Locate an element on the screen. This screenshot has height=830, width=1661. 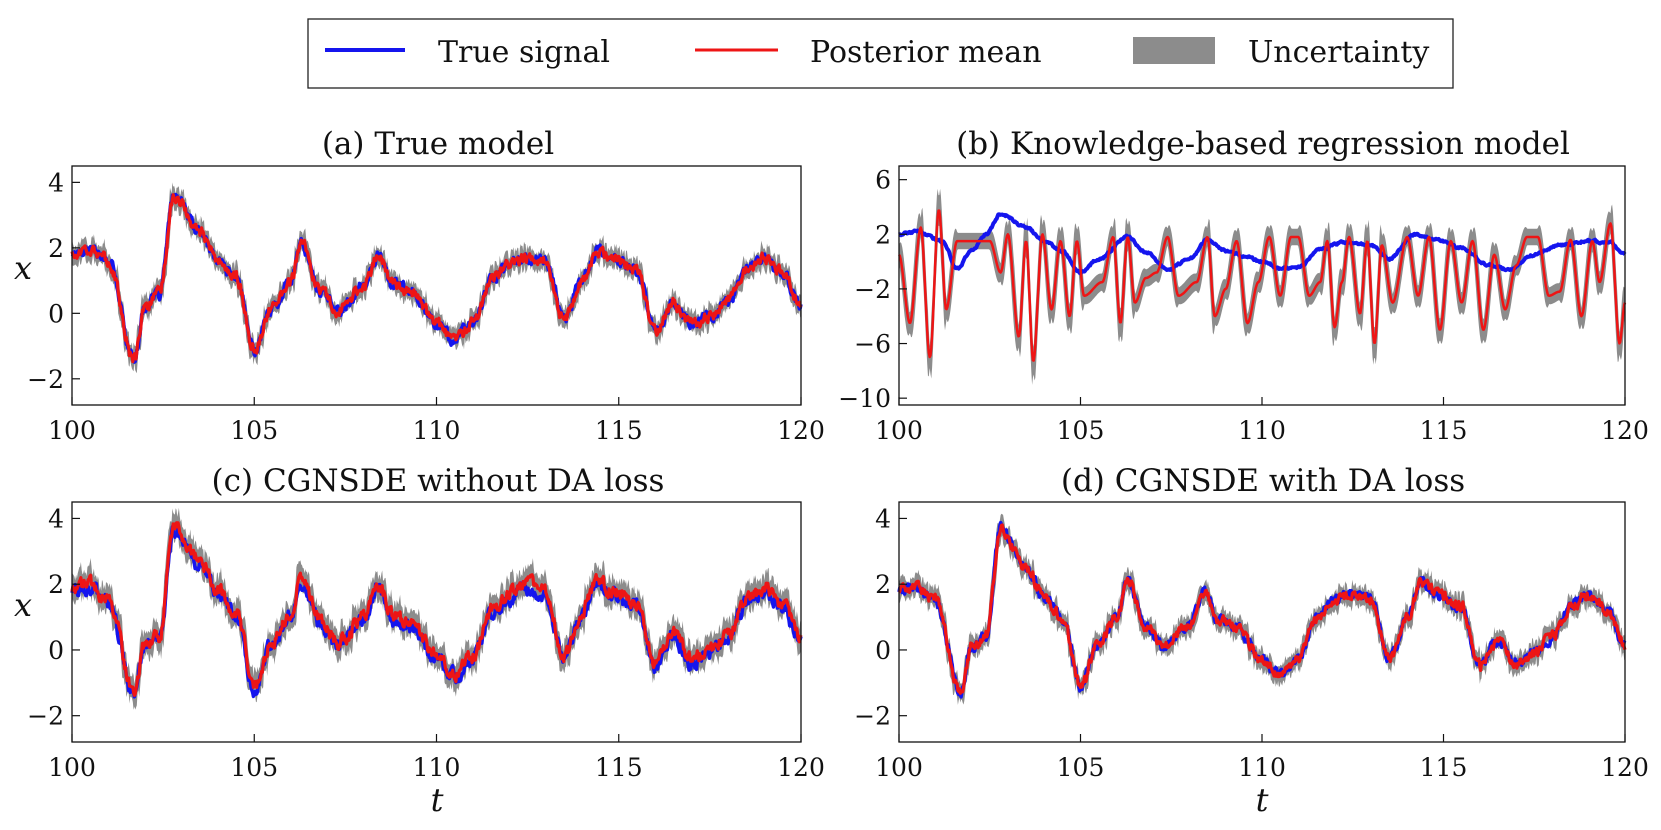
panel-b-title: (b) Knowledge-based regression model is located at coordinates (1263, 144).